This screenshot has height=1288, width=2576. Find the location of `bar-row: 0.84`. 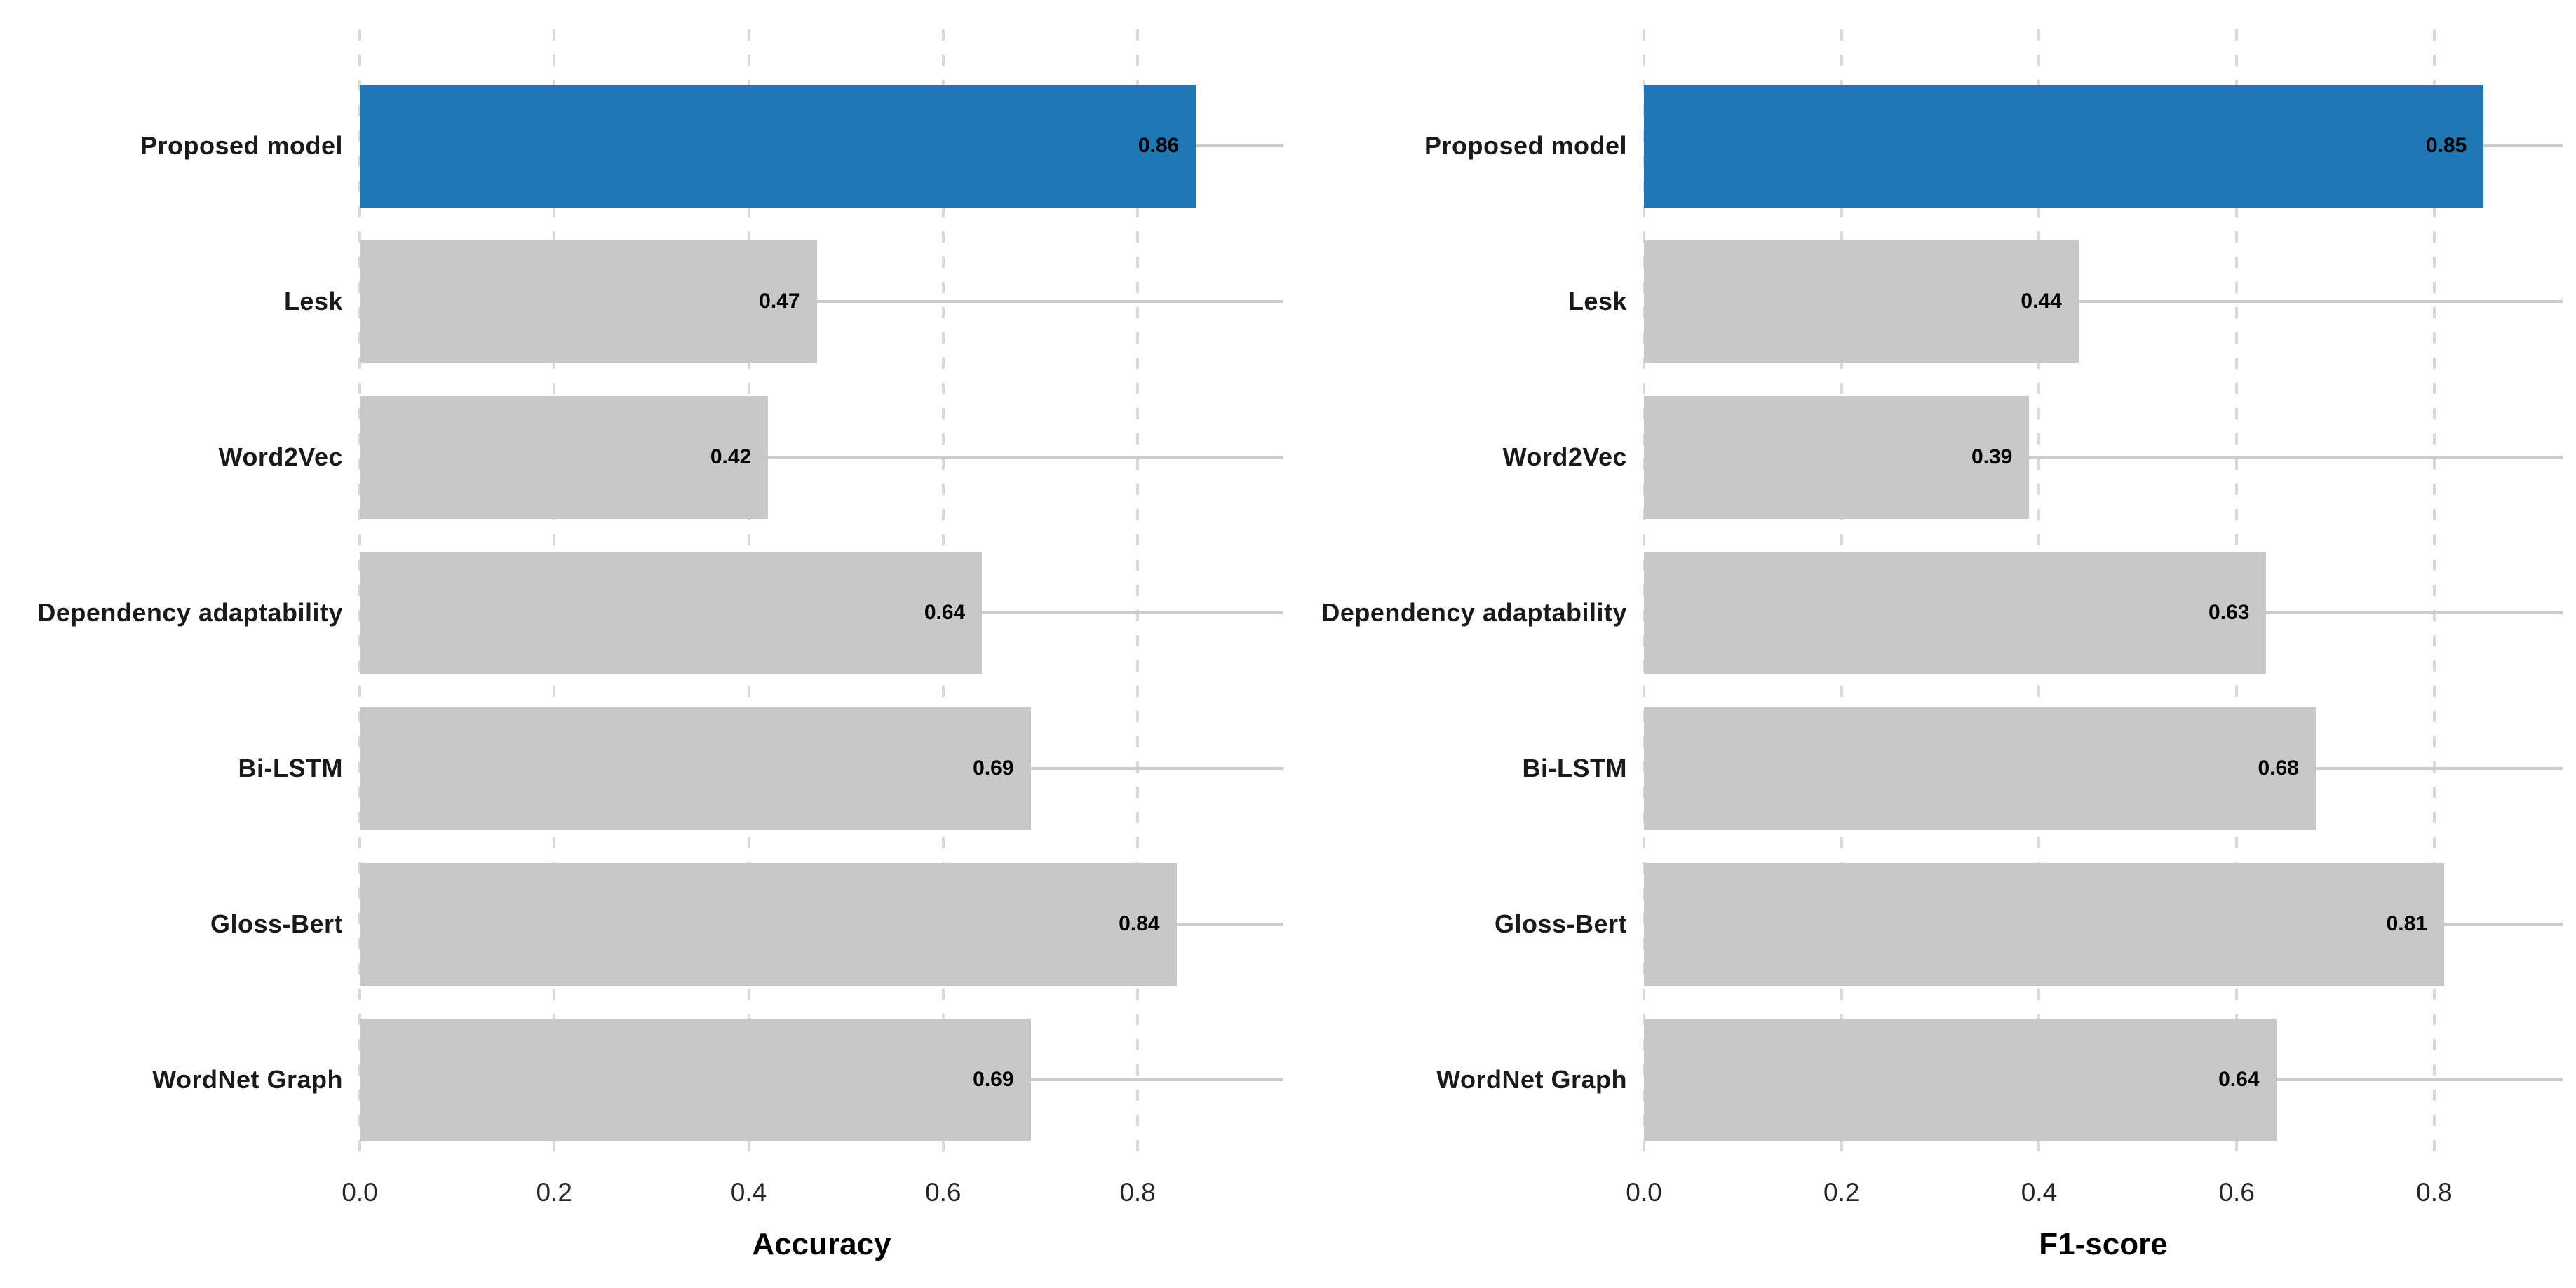

bar-row: 0.84 is located at coordinates (821, 924).